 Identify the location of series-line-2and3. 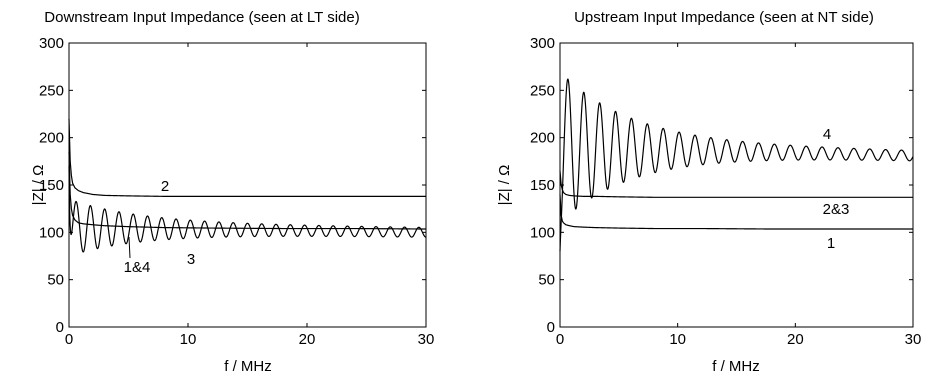
(736, 184).